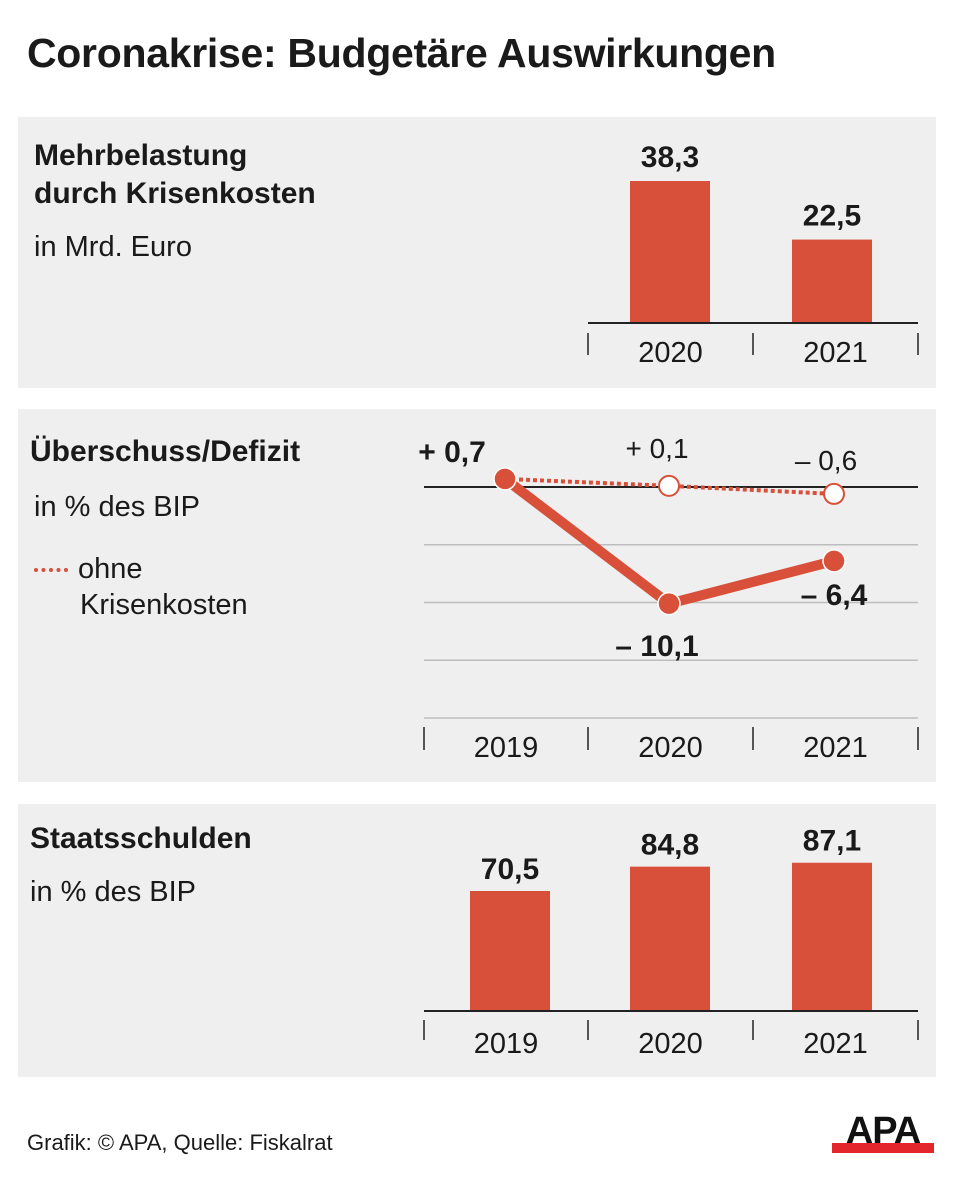 Image resolution: width=960 pixels, height=1177 pixels. Describe the element at coordinates (175, 175) in the screenshot. I see `panel-title: Mehrbelastung durch Krisenkosten` at that location.